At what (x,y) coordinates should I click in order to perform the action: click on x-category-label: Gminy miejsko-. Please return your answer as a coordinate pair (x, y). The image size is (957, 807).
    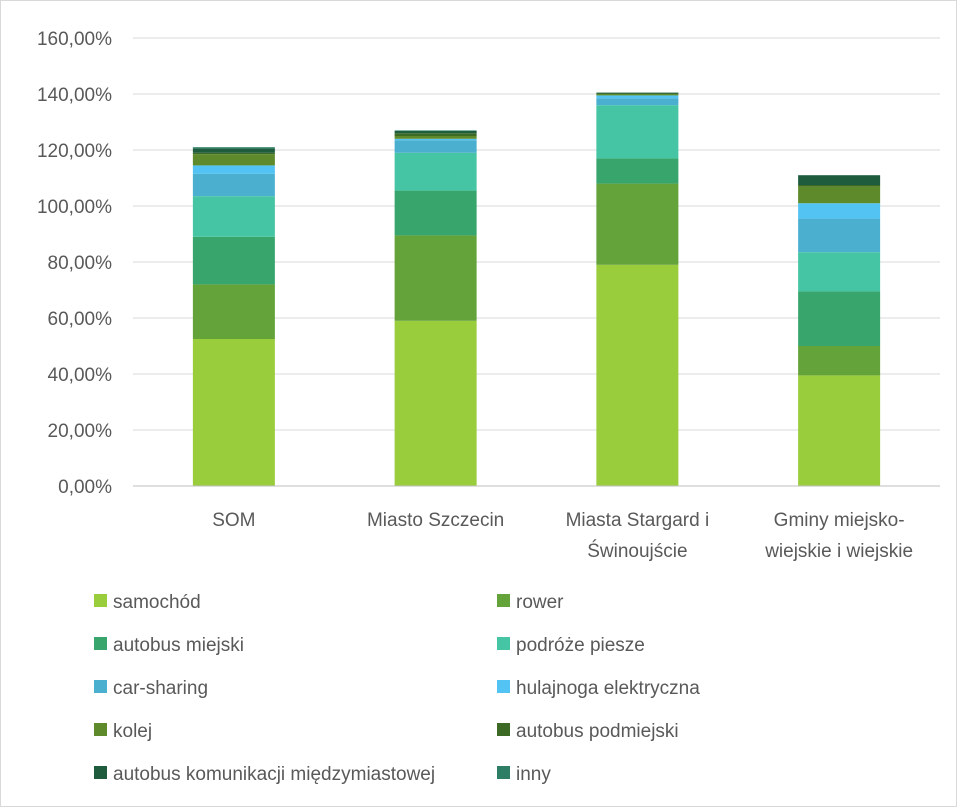
    Looking at the image, I should click on (839, 520).